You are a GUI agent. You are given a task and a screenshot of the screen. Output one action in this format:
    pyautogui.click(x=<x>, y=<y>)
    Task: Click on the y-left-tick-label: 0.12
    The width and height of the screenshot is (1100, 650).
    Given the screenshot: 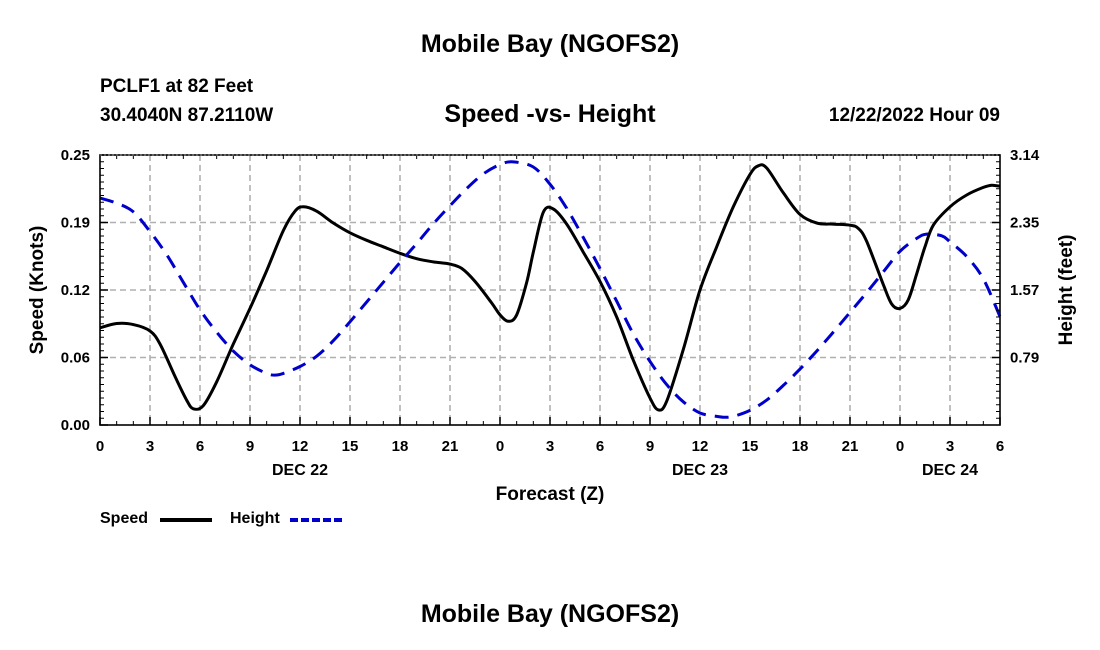 What is the action you would take?
    pyautogui.click(x=75, y=290)
    